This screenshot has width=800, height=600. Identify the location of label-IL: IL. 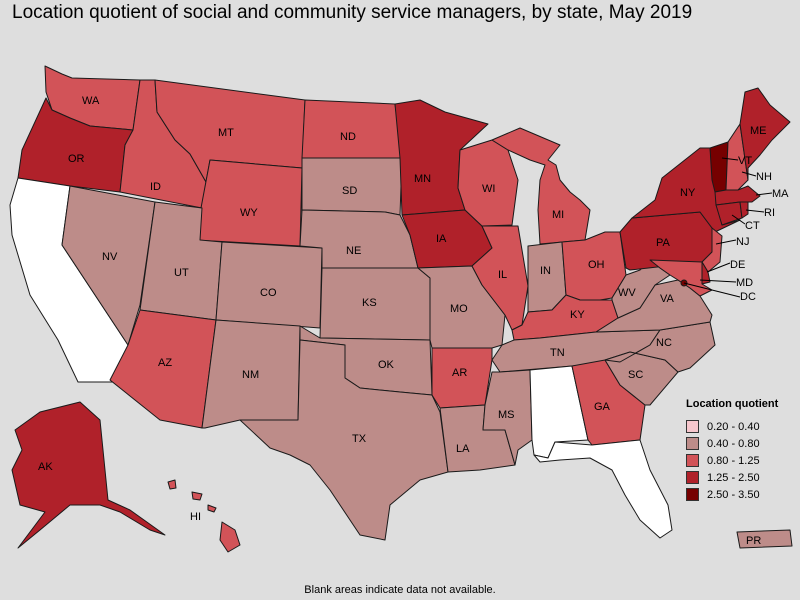
(502, 275).